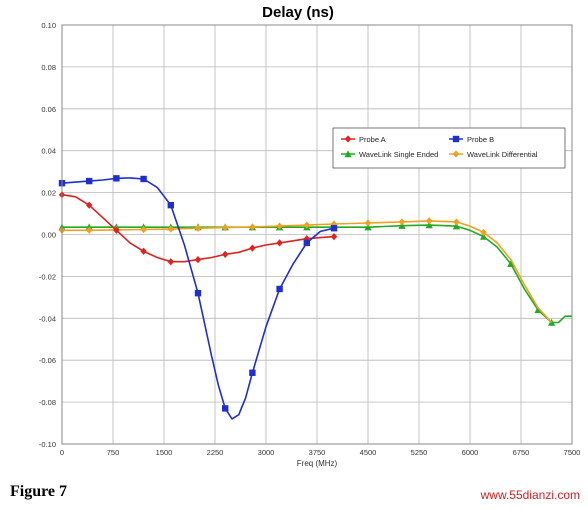 The height and width of the screenshot is (509, 588). I want to click on chart-title: Delay (ns), so click(298, 12).